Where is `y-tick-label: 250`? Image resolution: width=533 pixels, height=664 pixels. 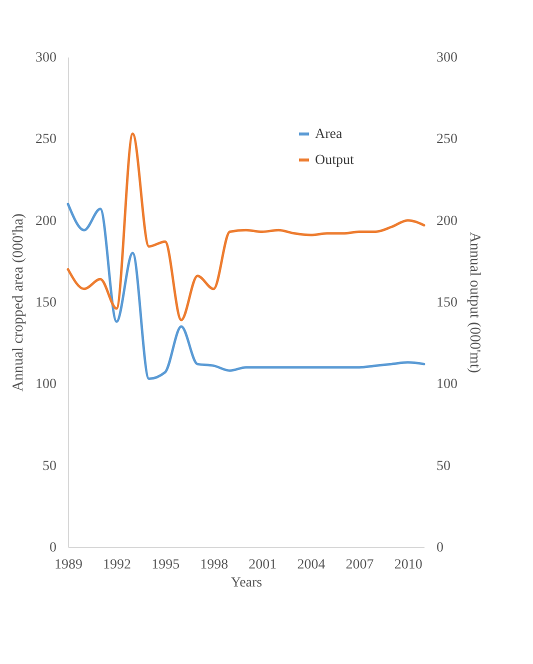
y-tick-label: 250 is located at coordinates (46, 140).